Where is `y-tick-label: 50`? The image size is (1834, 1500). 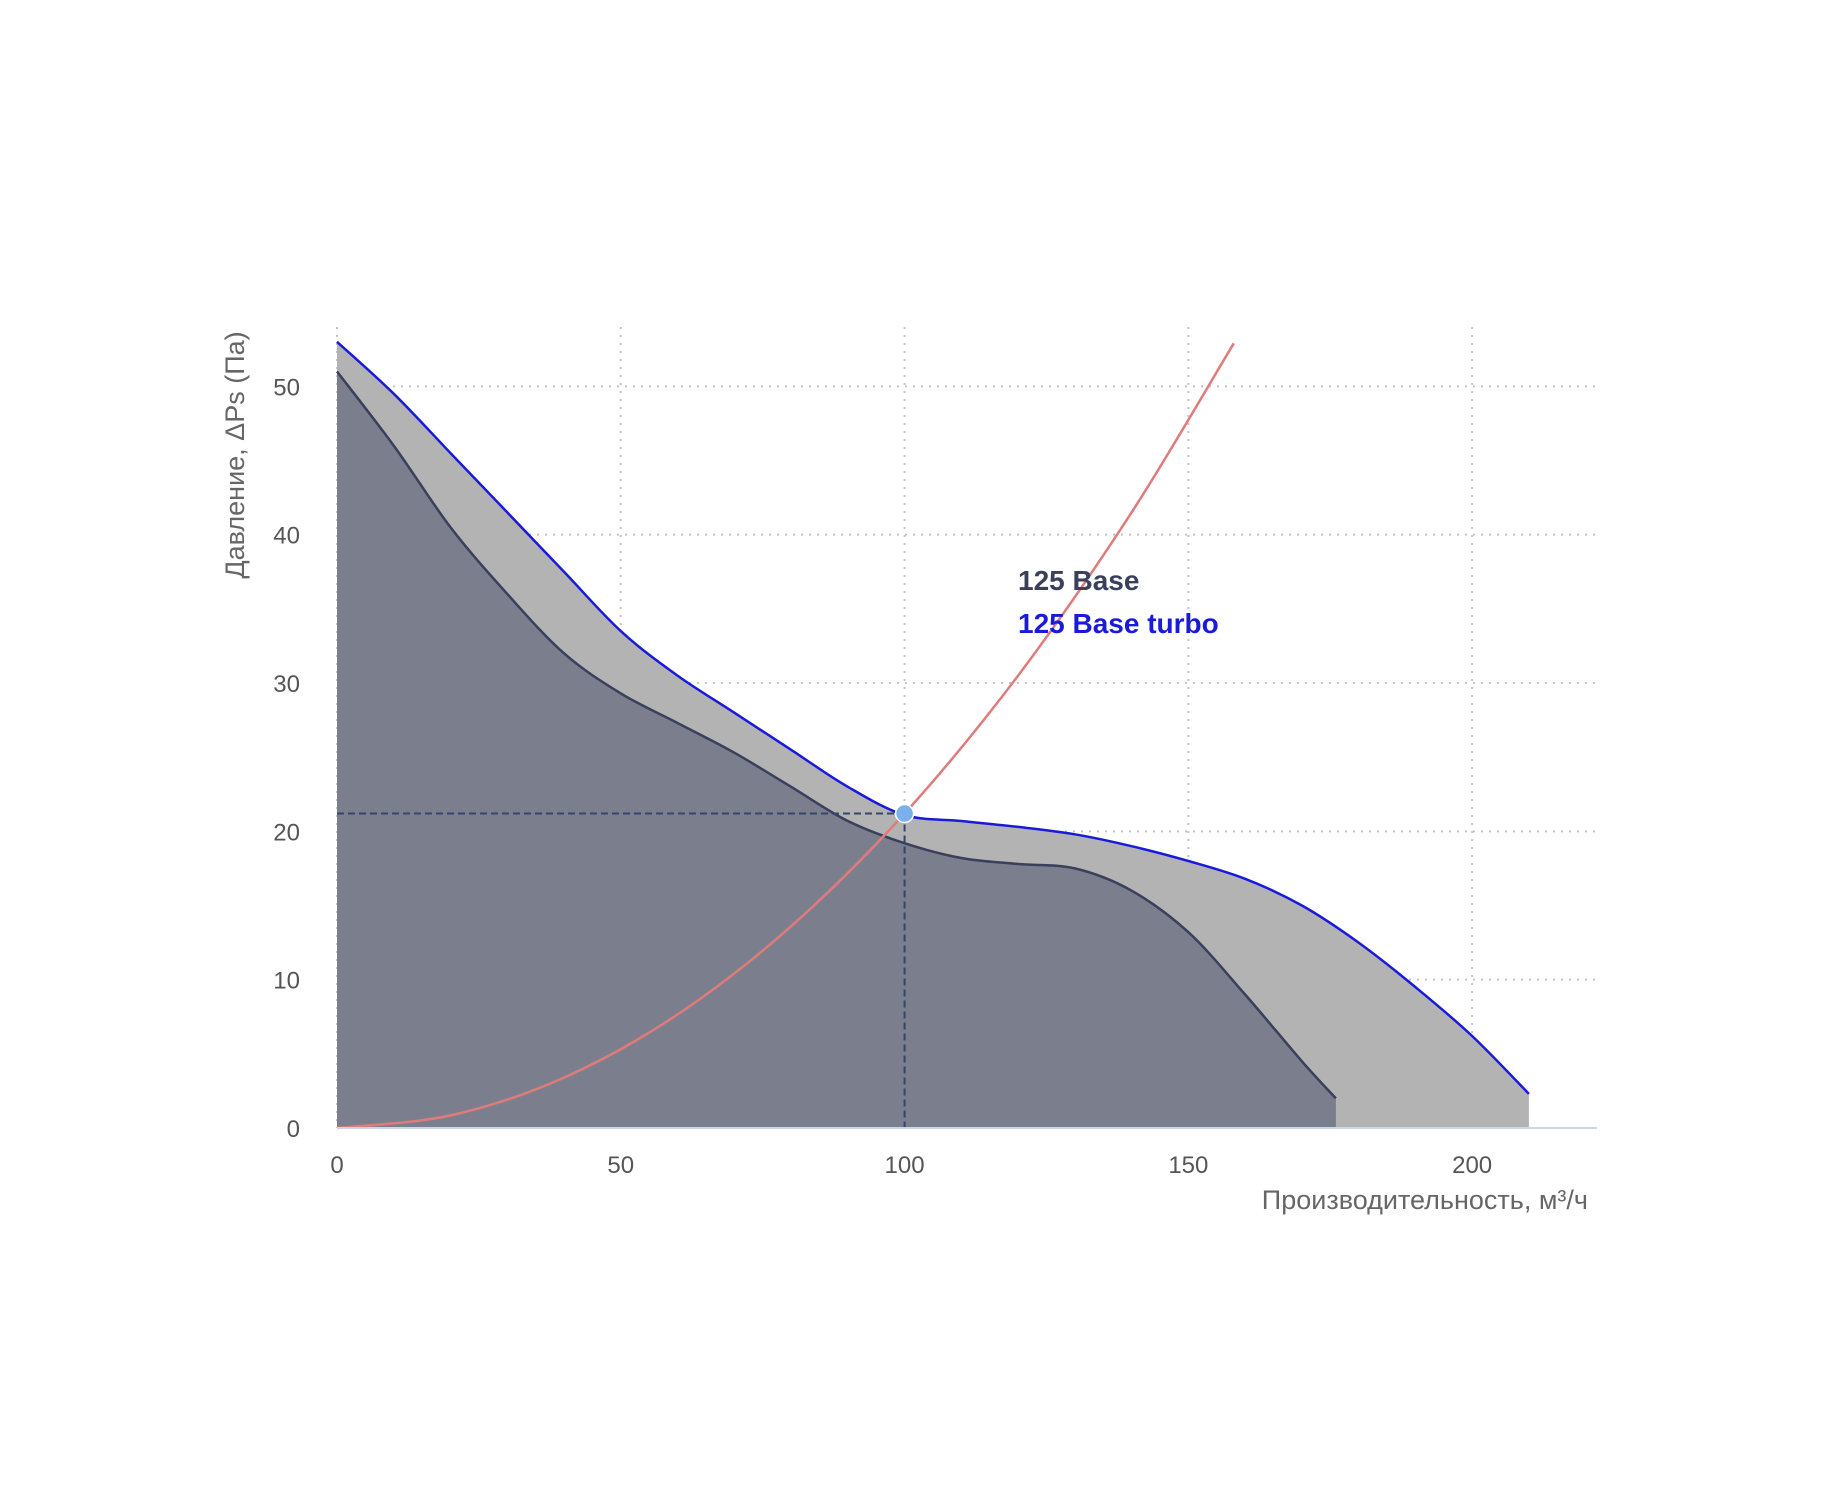 y-tick-label: 50 is located at coordinates (286, 387).